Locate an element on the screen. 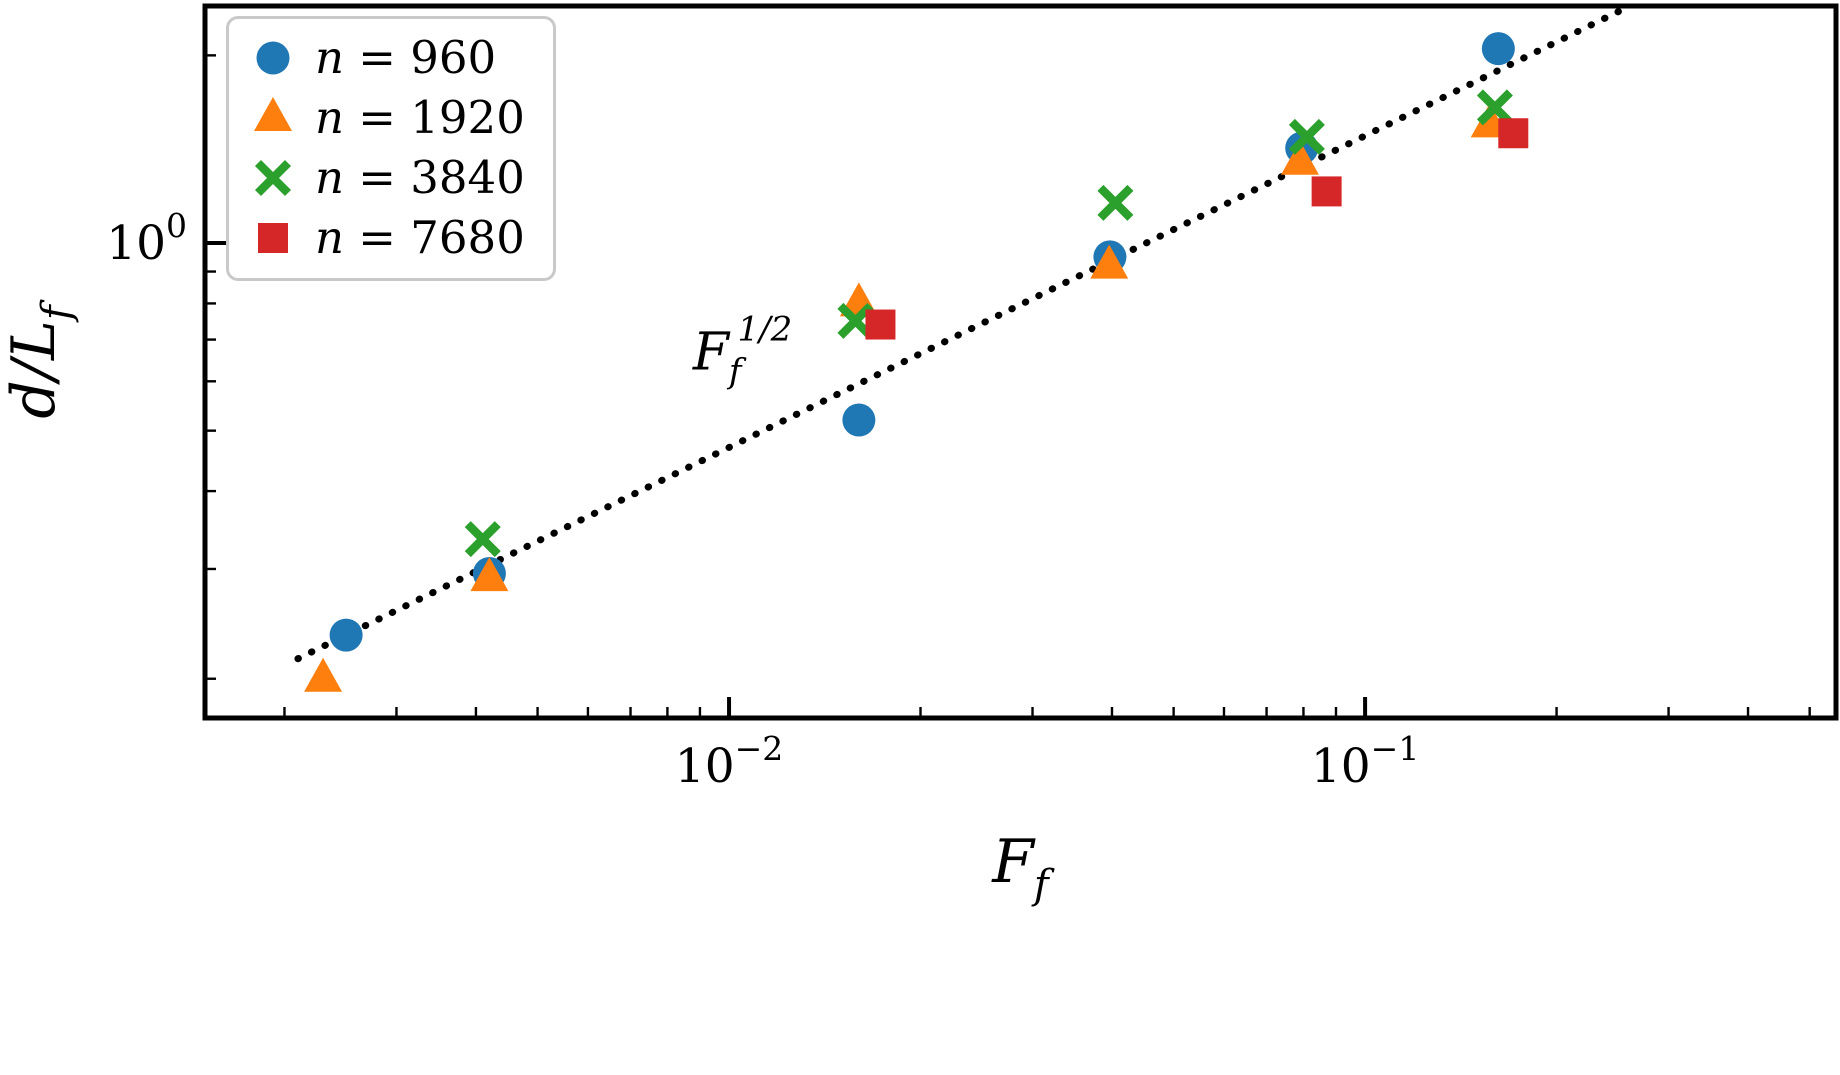 This screenshot has width=1840, height=1075. legend-label: n = 3840 is located at coordinates (420, 177).